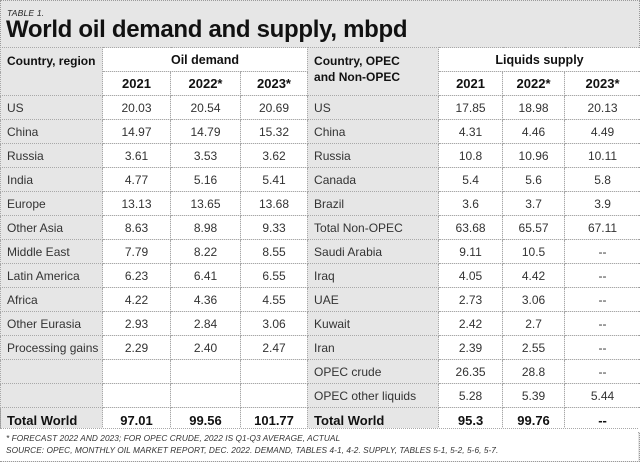  What do you see at coordinates (51, 251) in the screenshot?
I see `demand-region-label: Middle East` at bounding box center [51, 251].